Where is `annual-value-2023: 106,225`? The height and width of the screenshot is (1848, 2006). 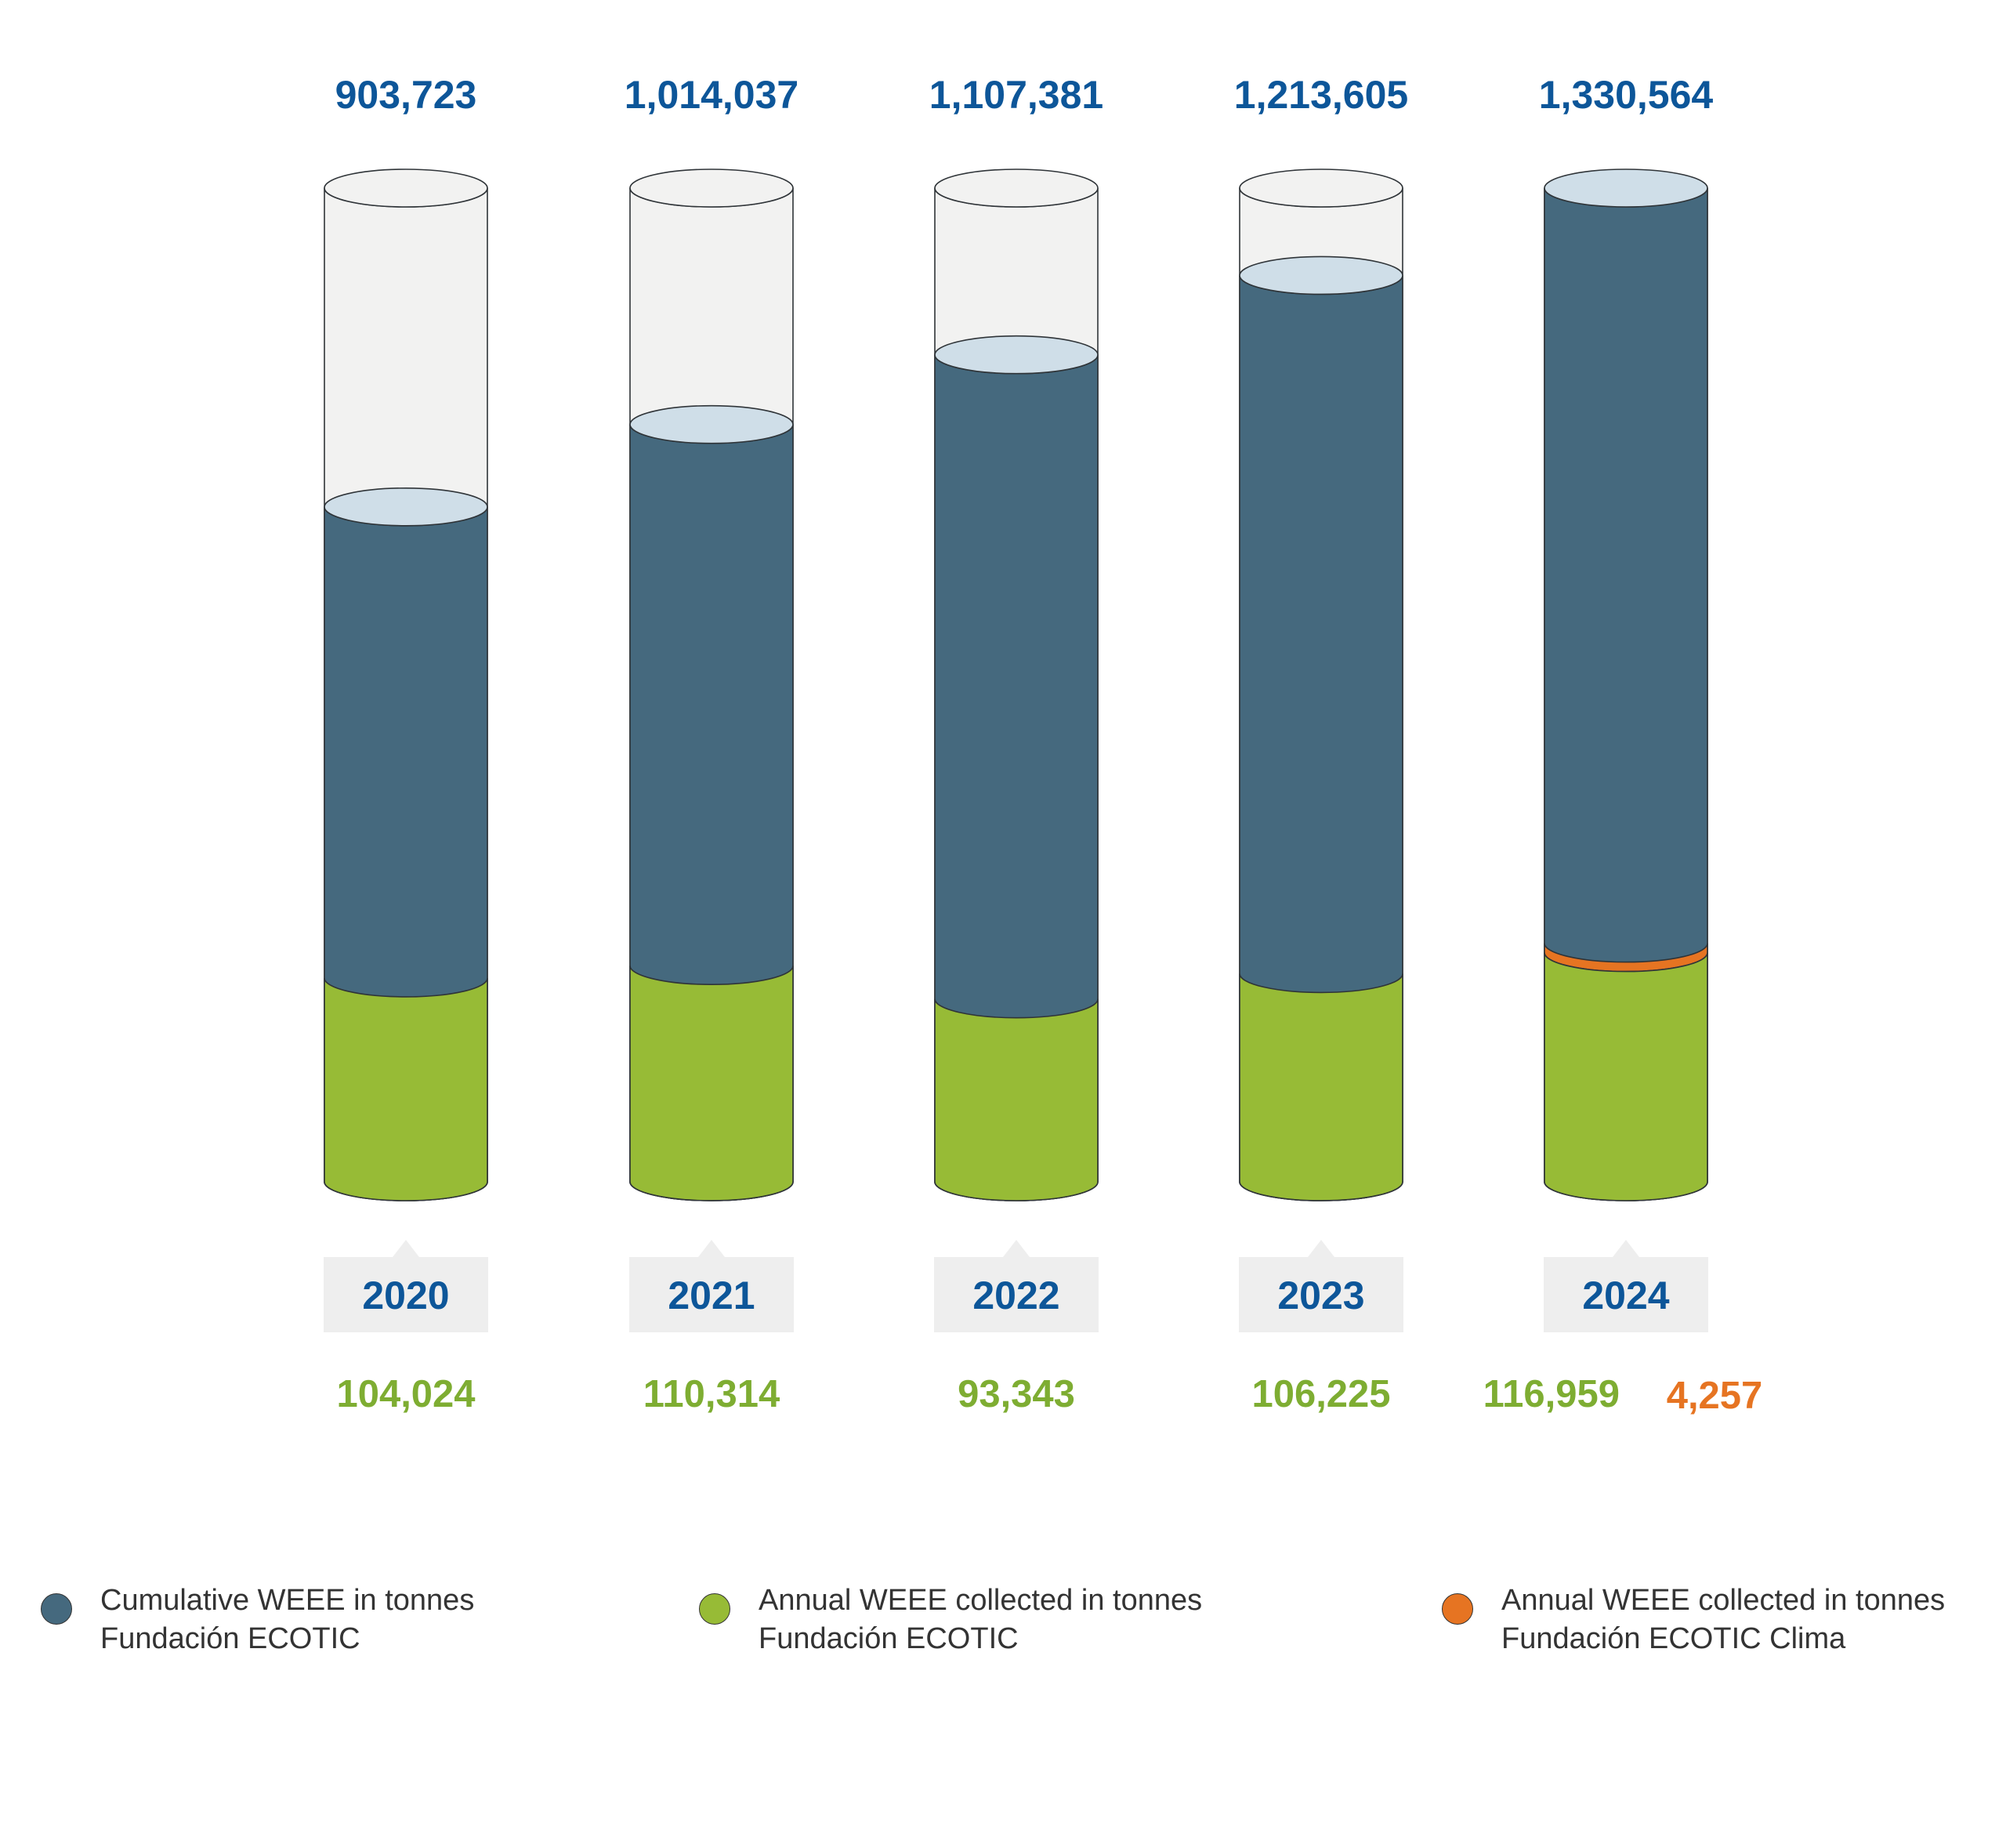
annual-value-2023: 106,225 is located at coordinates (1320, 1394).